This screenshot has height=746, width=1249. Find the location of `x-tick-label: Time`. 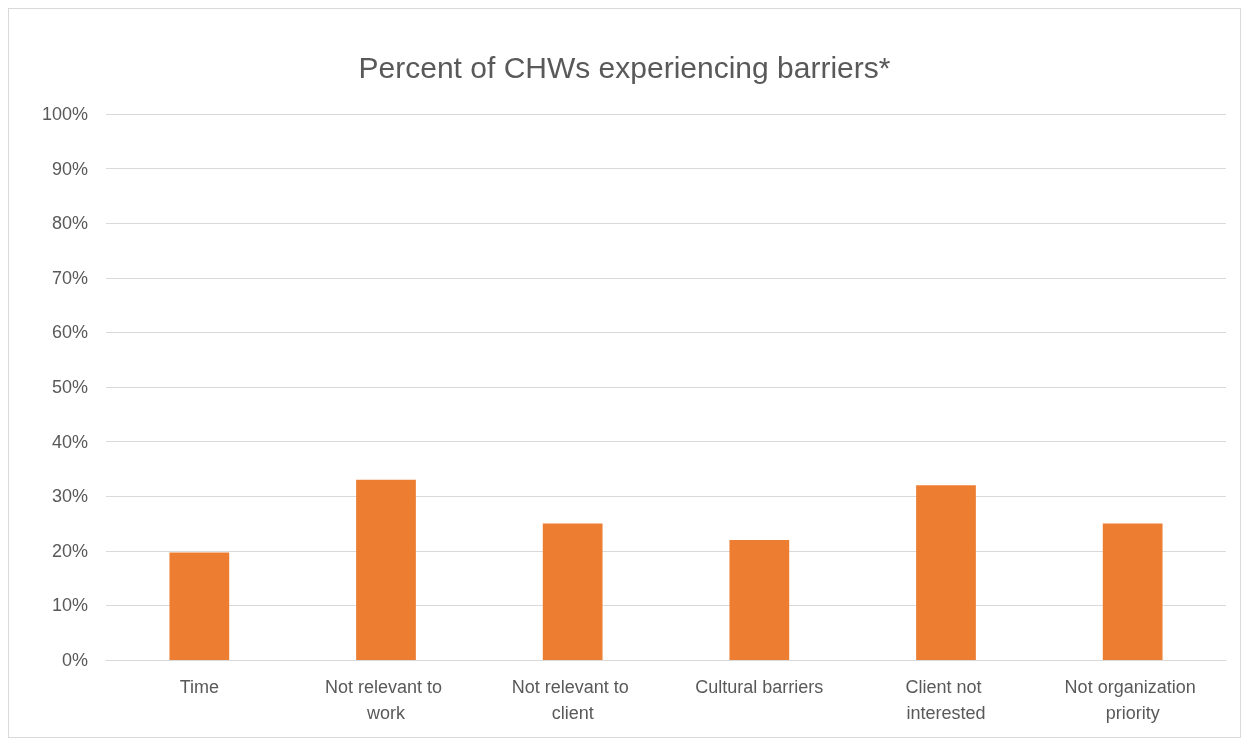

x-tick-label: Time is located at coordinates (199, 687).